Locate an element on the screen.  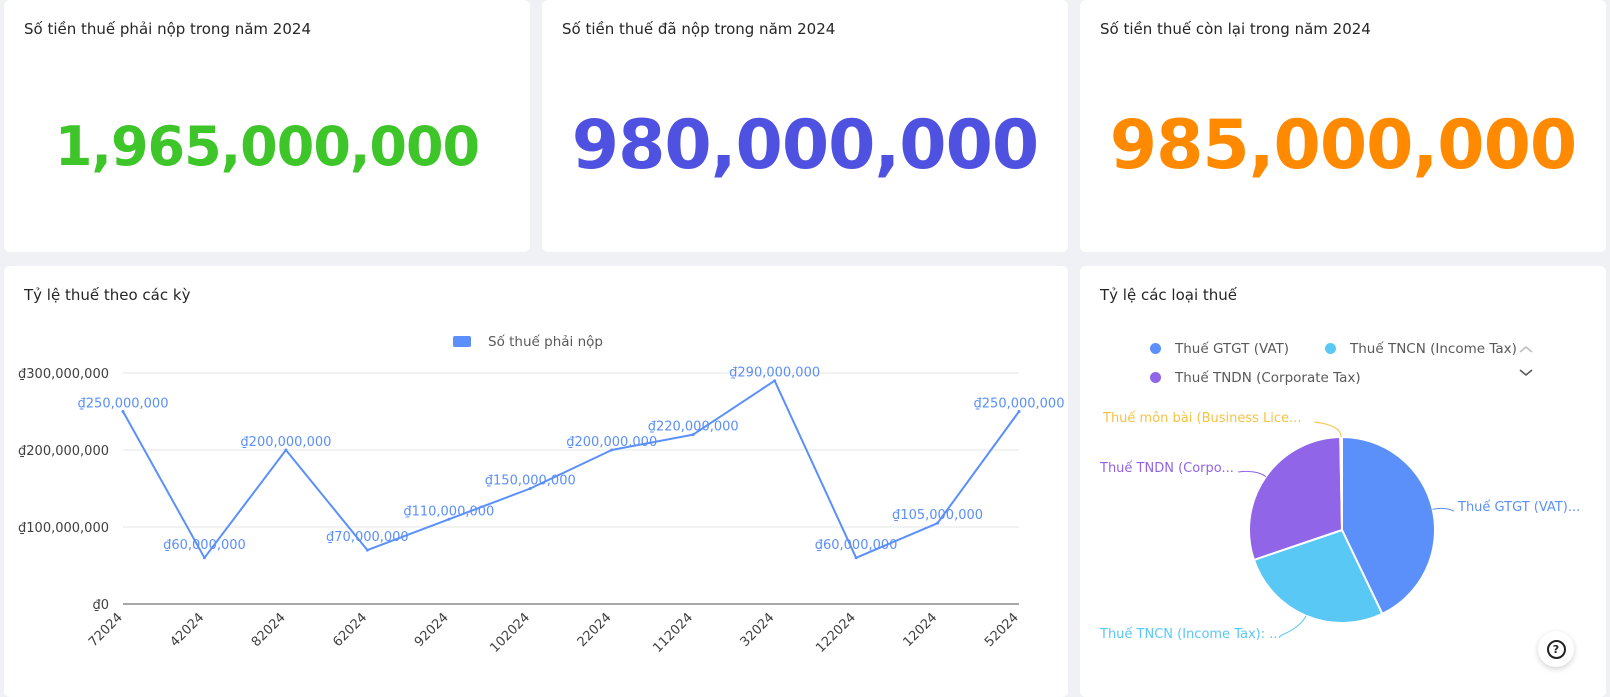
y-tick-label: ₫300,000,000 is located at coordinates (63, 374).